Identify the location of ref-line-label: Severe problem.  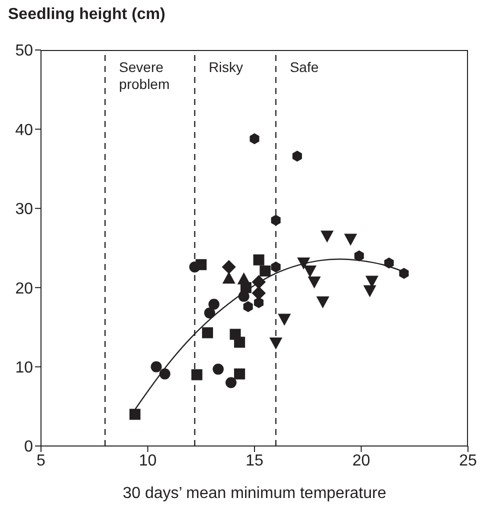
(144, 75).